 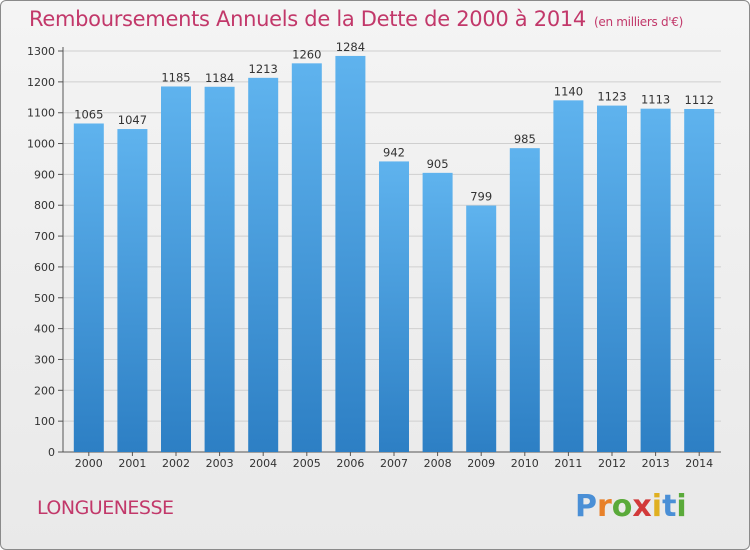 What do you see at coordinates (481, 328) in the screenshot?
I see `bar-2009` at bounding box center [481, 328].